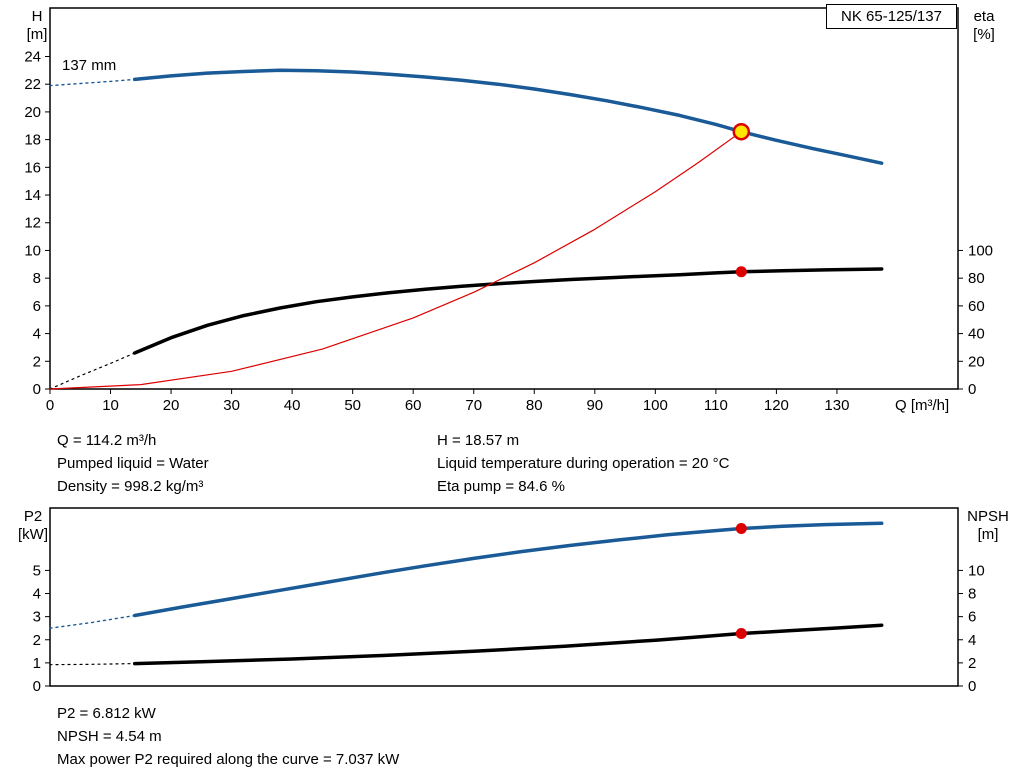  What do you see at coordinates (32, 223) in the screenshot?
I see `y-left-tick-label: 12` at bounding box center [32, 223].